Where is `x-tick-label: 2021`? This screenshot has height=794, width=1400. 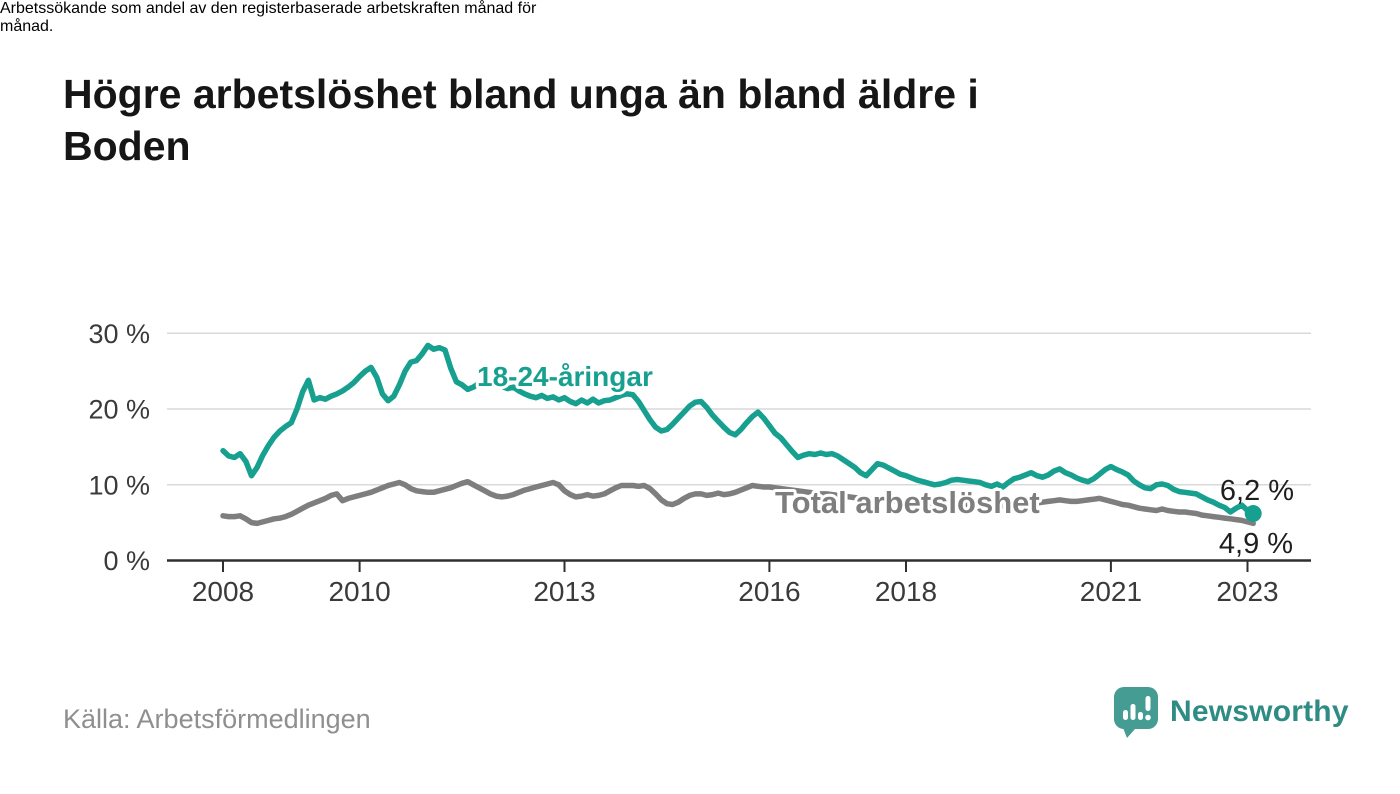
x-tick-label: 2021 is located at coordinates (1111, 591).